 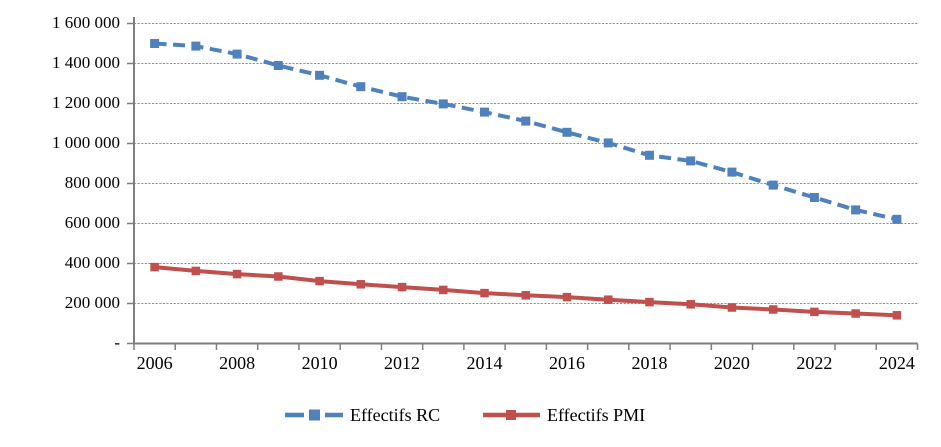 I want to click on y-axis-label: 1 400 000, so click(x=86, y=62).